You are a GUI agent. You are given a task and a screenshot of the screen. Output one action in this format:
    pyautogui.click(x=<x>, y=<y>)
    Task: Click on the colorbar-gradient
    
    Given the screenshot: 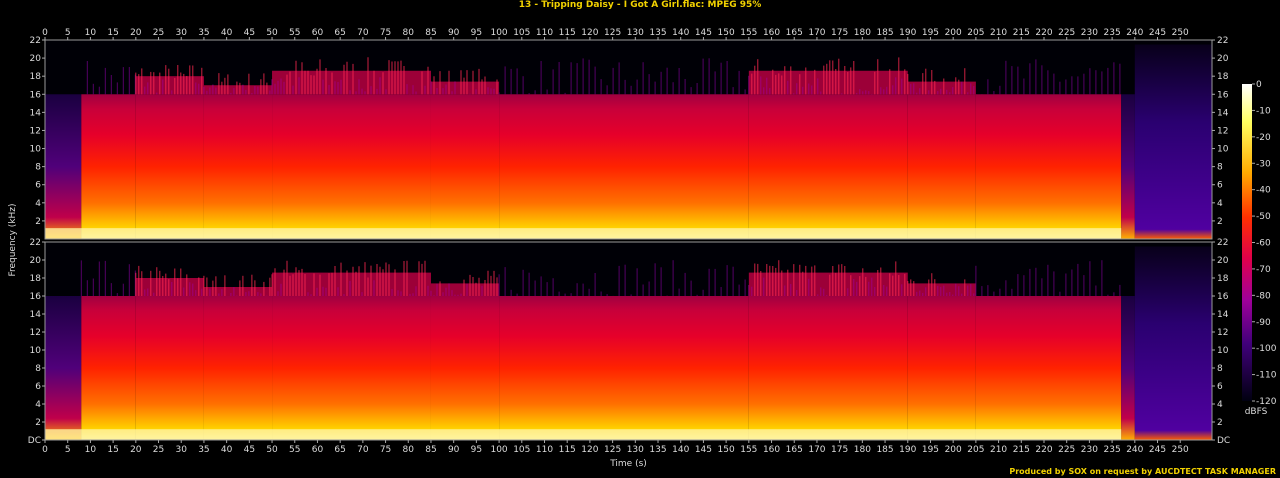 What is the action you would take?
    pyautogui.click(x=1247, y=242)
    